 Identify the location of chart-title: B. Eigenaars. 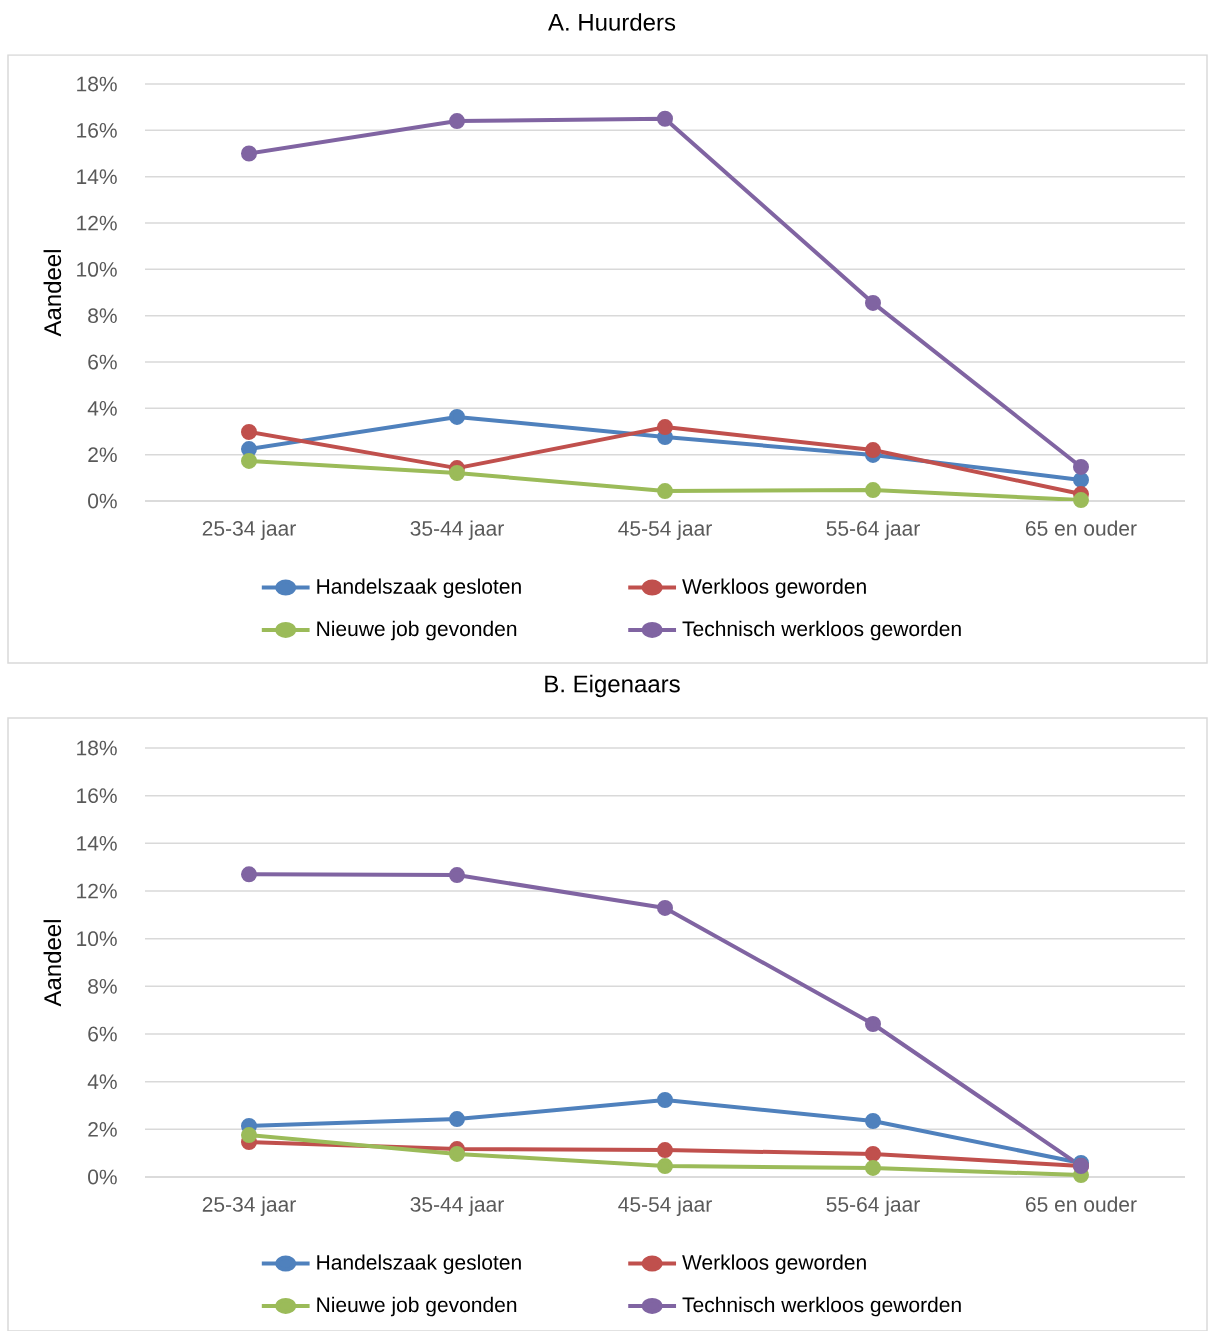
(612, 686).